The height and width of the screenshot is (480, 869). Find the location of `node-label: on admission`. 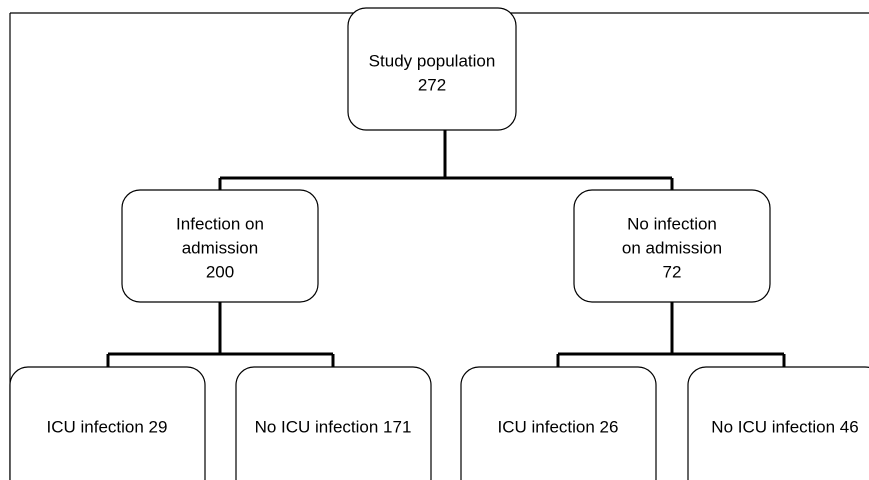

node-label: on admission is located at coordinates (672, 247).